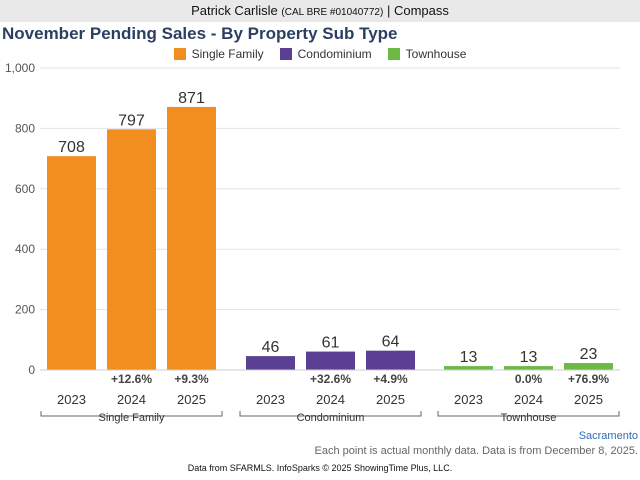 The height and width of the screenshot is (480, 640). What do you see at coordinates (25, 310) in the screenshot?
I see `y-tick-label: 200` at bounding box center [25, 310].